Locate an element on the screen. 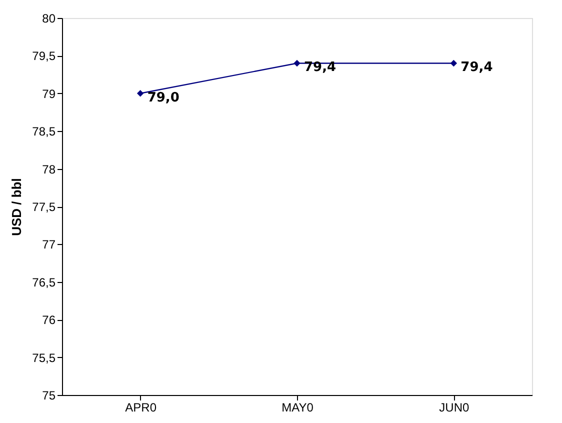 The width and height of the screenshot is (562, 423). y-tick-label: 75 is located at coordinates (49, 395).